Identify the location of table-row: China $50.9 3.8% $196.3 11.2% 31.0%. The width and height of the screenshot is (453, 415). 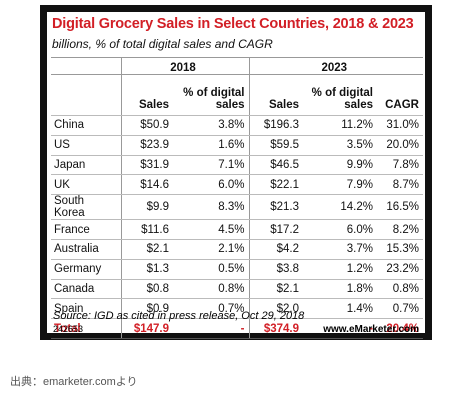
(237, 125).